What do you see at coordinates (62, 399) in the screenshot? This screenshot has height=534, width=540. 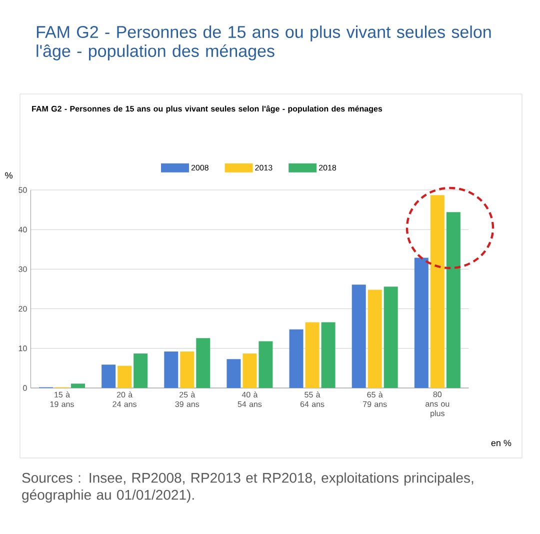 I see `x-tick-label: 15 à 19 ans` at bounding box center [62, 399].